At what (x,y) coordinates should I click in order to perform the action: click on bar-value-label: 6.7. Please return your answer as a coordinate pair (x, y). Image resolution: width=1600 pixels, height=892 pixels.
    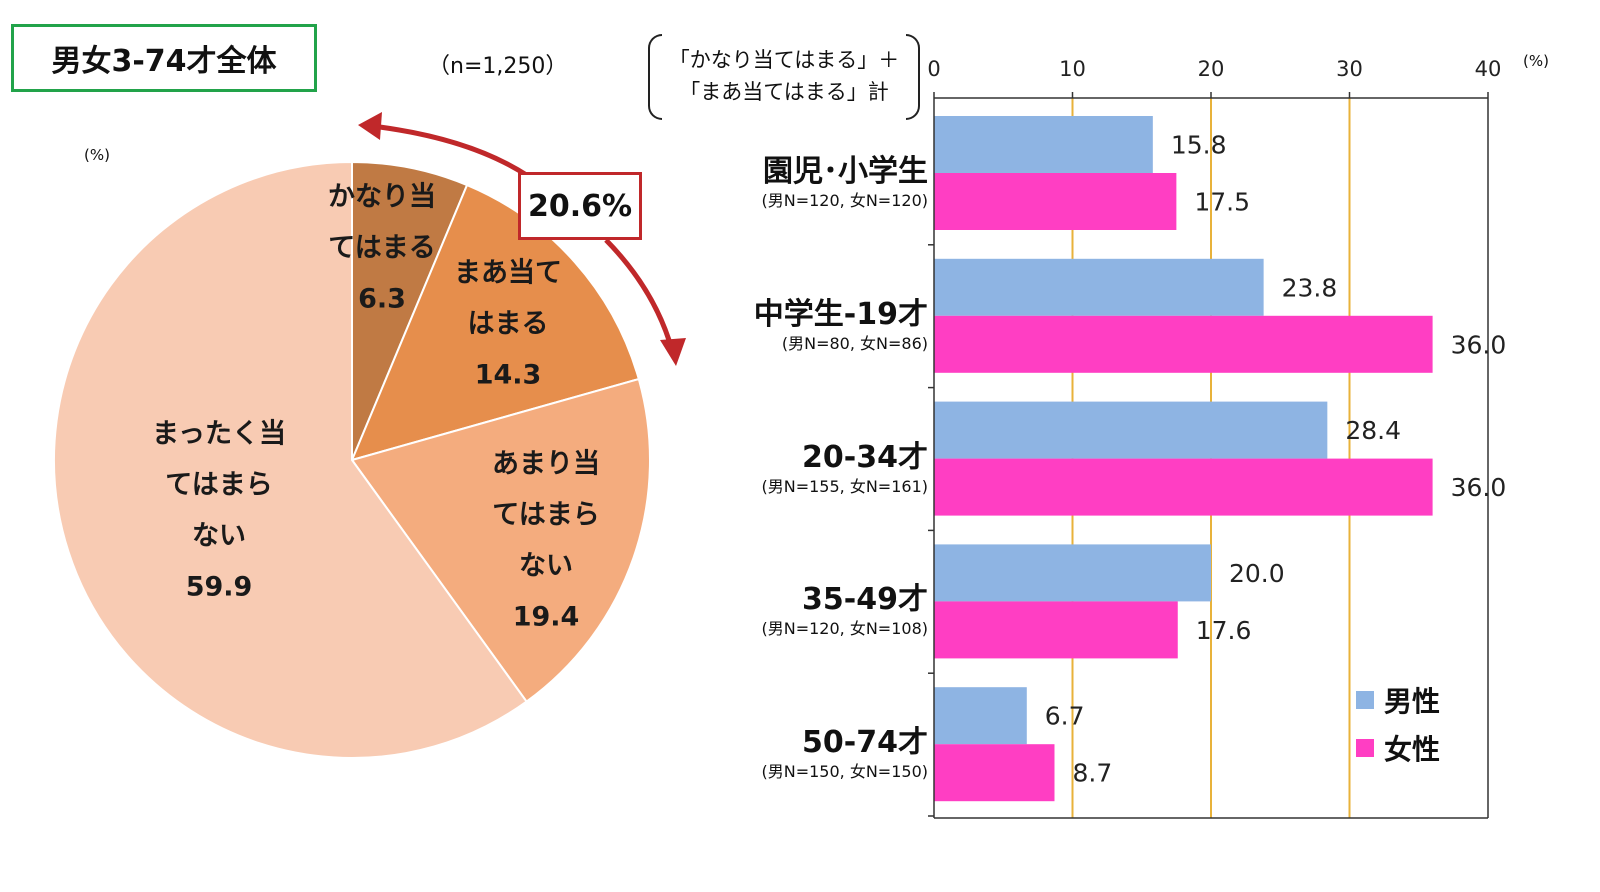
    Looking at the image, I should click on (1065, 716).